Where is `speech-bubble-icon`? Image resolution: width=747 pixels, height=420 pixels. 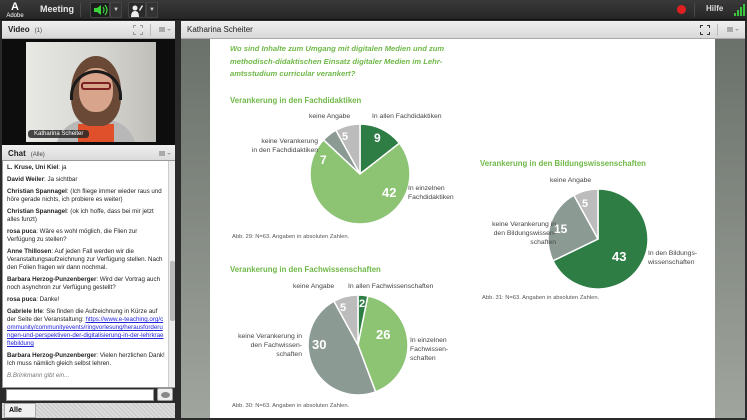
speech-bubble-icon is located at coordinates (165, 395).